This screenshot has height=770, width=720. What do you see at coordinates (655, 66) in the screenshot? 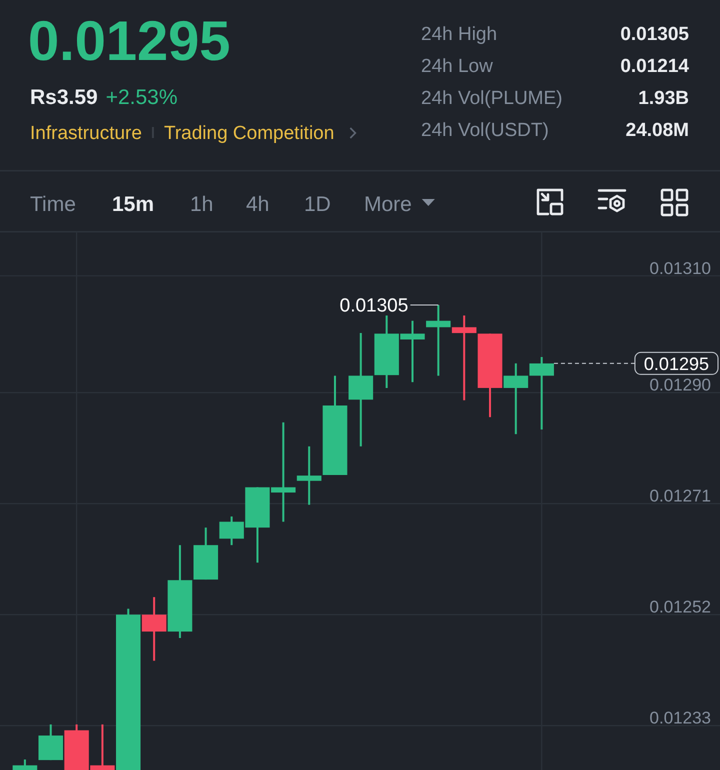
I see `text: 0.01214` at bounding box center [655, 66].